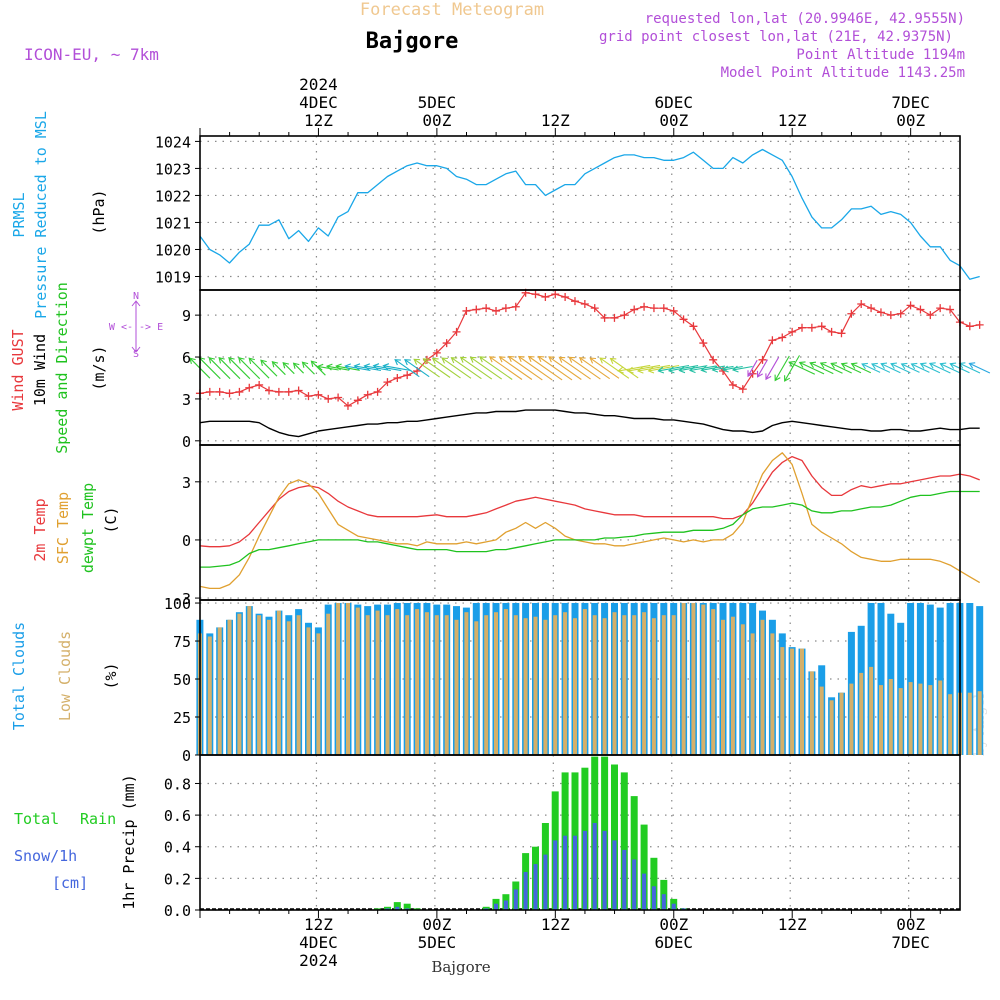  I want to click on temp-2m-label: 2m Temp, so click(40, 529).